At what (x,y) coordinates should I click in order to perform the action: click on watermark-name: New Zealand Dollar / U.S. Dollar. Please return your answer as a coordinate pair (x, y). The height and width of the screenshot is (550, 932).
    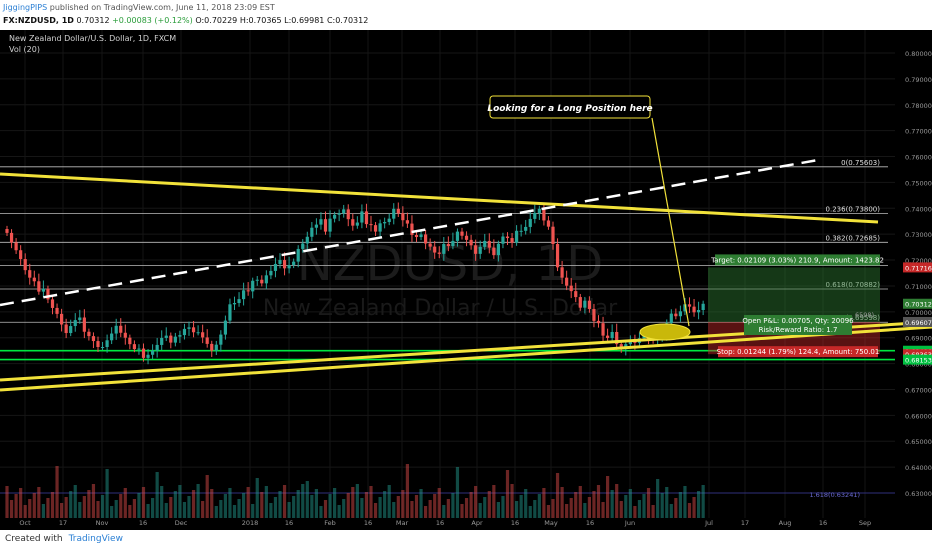
    Looking at the image, I should click on (440, 308).